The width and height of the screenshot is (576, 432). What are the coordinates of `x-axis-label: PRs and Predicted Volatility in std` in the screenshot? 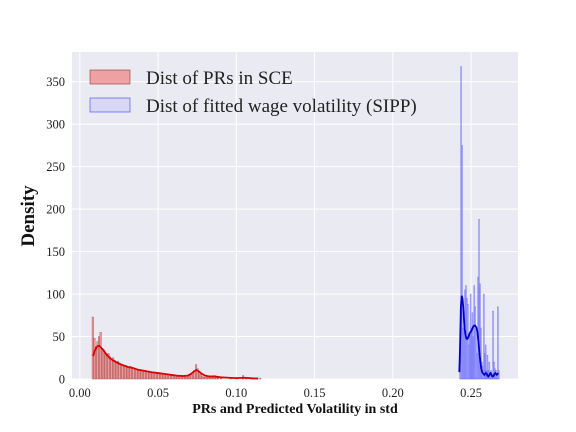 It's located at (295, 409).